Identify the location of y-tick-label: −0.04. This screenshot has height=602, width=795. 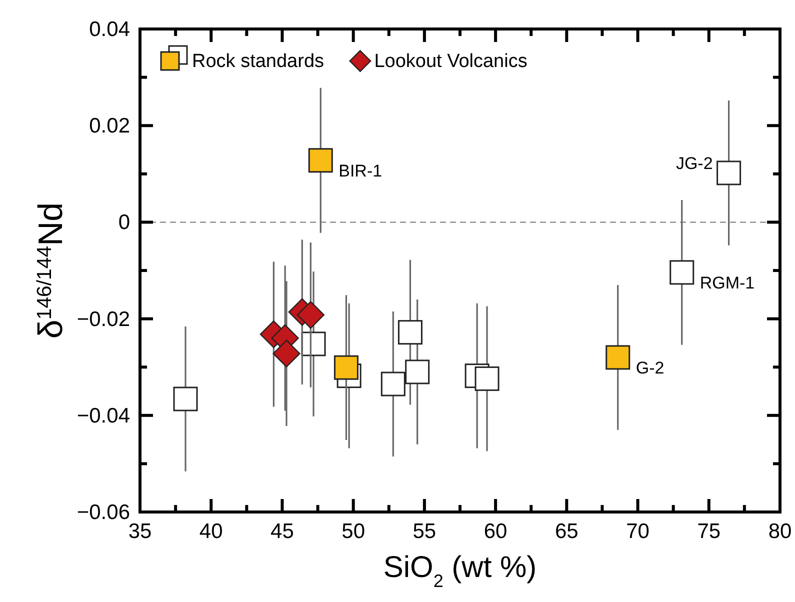
(103, 416).